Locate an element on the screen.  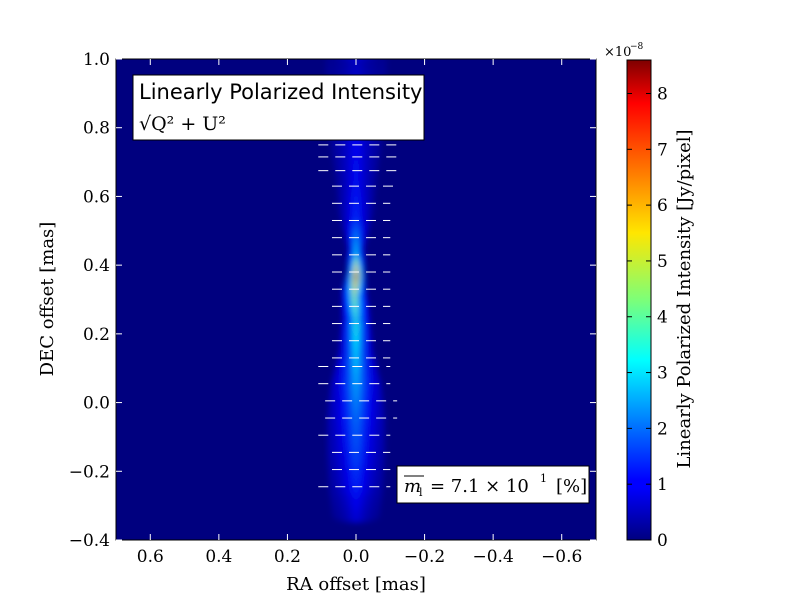
annotation-symbol: m is located at coordinates (412, 486).